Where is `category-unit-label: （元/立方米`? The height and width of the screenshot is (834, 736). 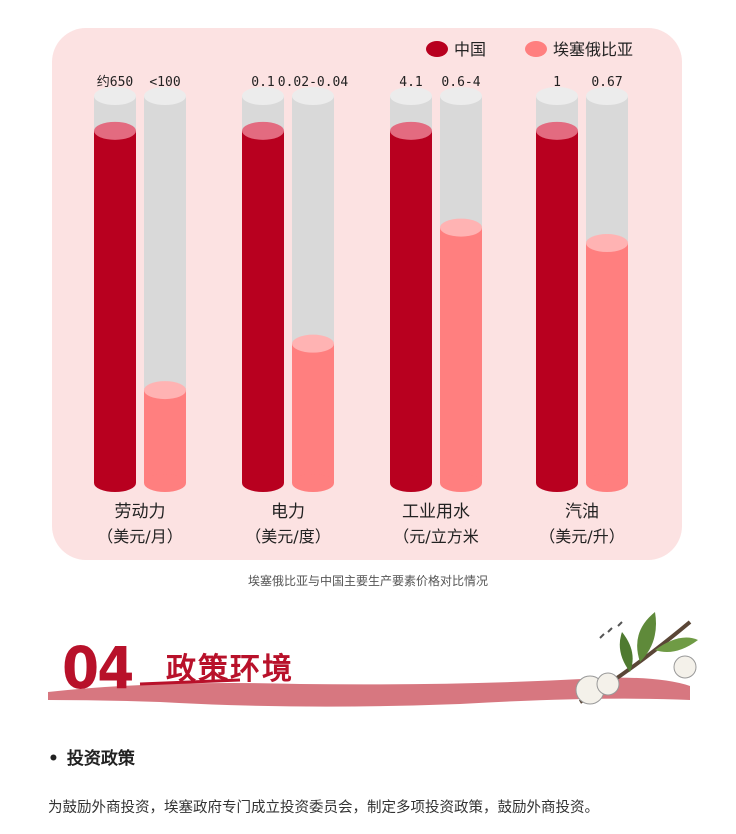 category-unit-label: （元/立方米 is located at coordinates (435, 536).